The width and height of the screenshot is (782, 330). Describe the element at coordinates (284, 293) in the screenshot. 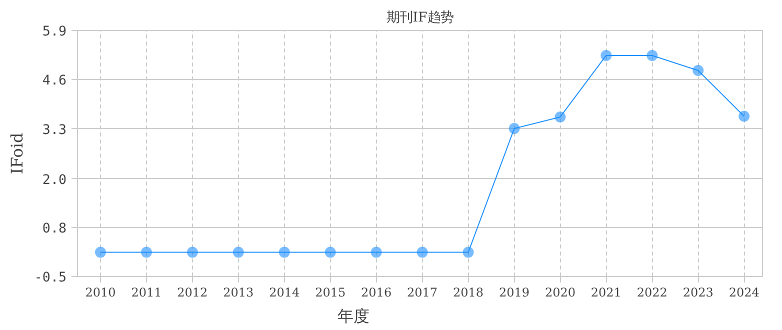

I see `x-tick-label: 2014` at that location.